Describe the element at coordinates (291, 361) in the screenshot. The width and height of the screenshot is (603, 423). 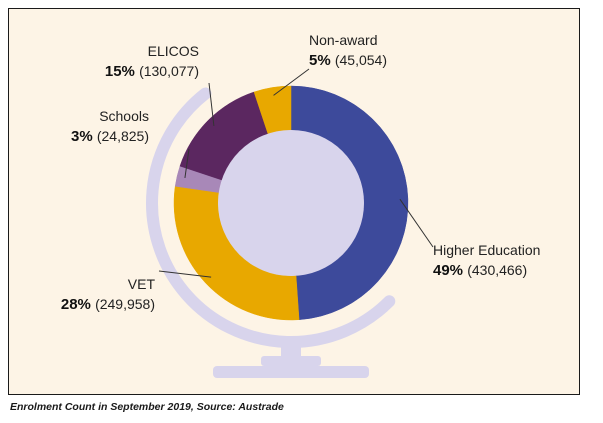
I see `globe-neck` at that location.